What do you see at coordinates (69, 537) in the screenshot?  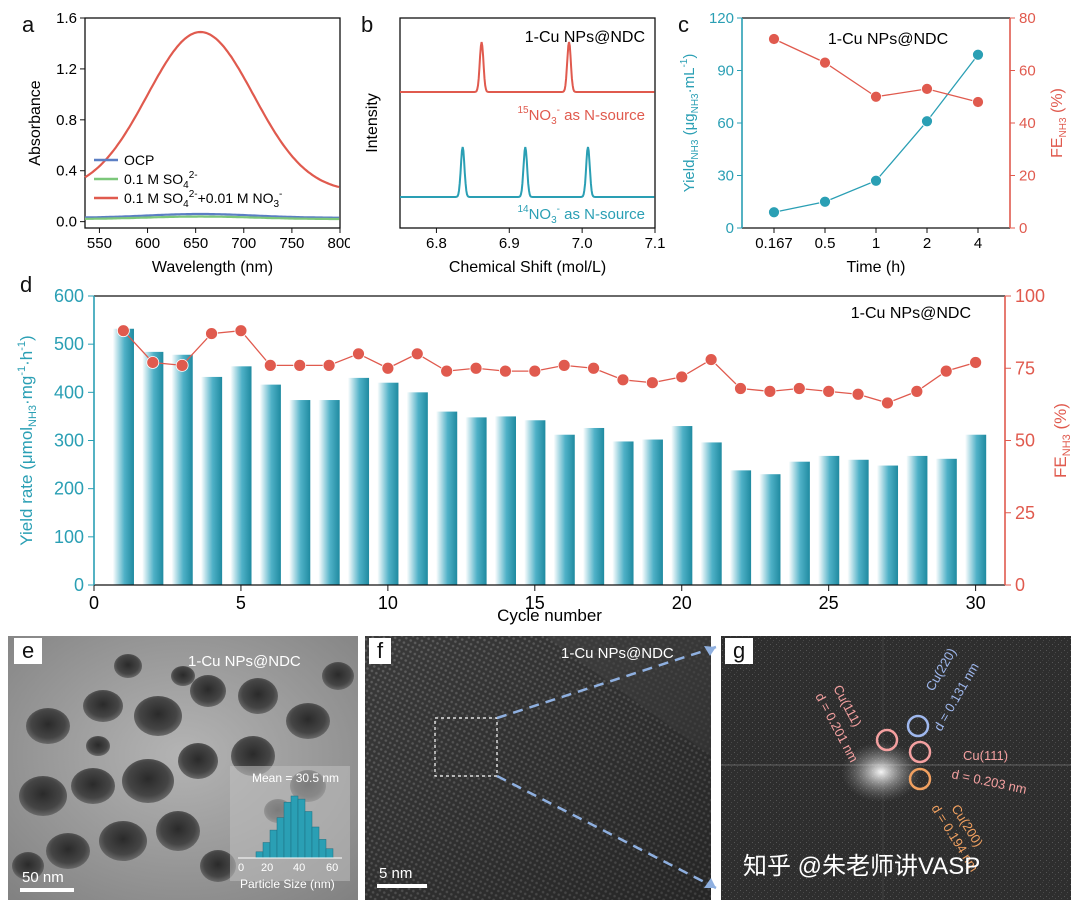 I see `d-ytick-left-label: 100` at bounding box center [69, 537].